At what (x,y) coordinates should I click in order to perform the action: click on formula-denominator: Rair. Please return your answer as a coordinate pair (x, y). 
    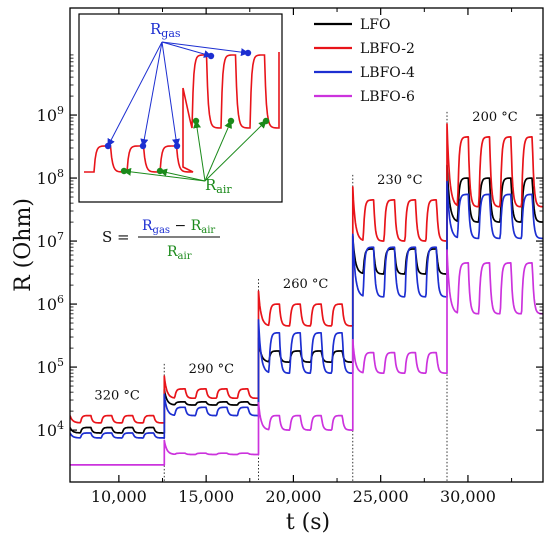
    Looking at the image, I should click on (179, 253).